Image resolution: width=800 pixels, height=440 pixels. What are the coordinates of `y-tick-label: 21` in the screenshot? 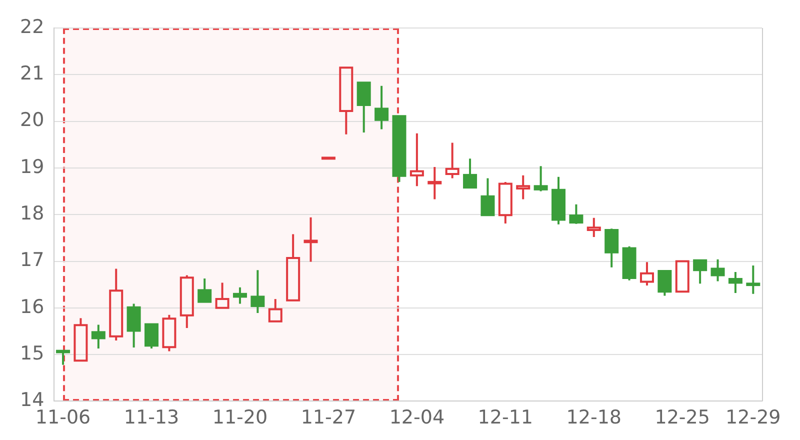 It's located at (32, 73).